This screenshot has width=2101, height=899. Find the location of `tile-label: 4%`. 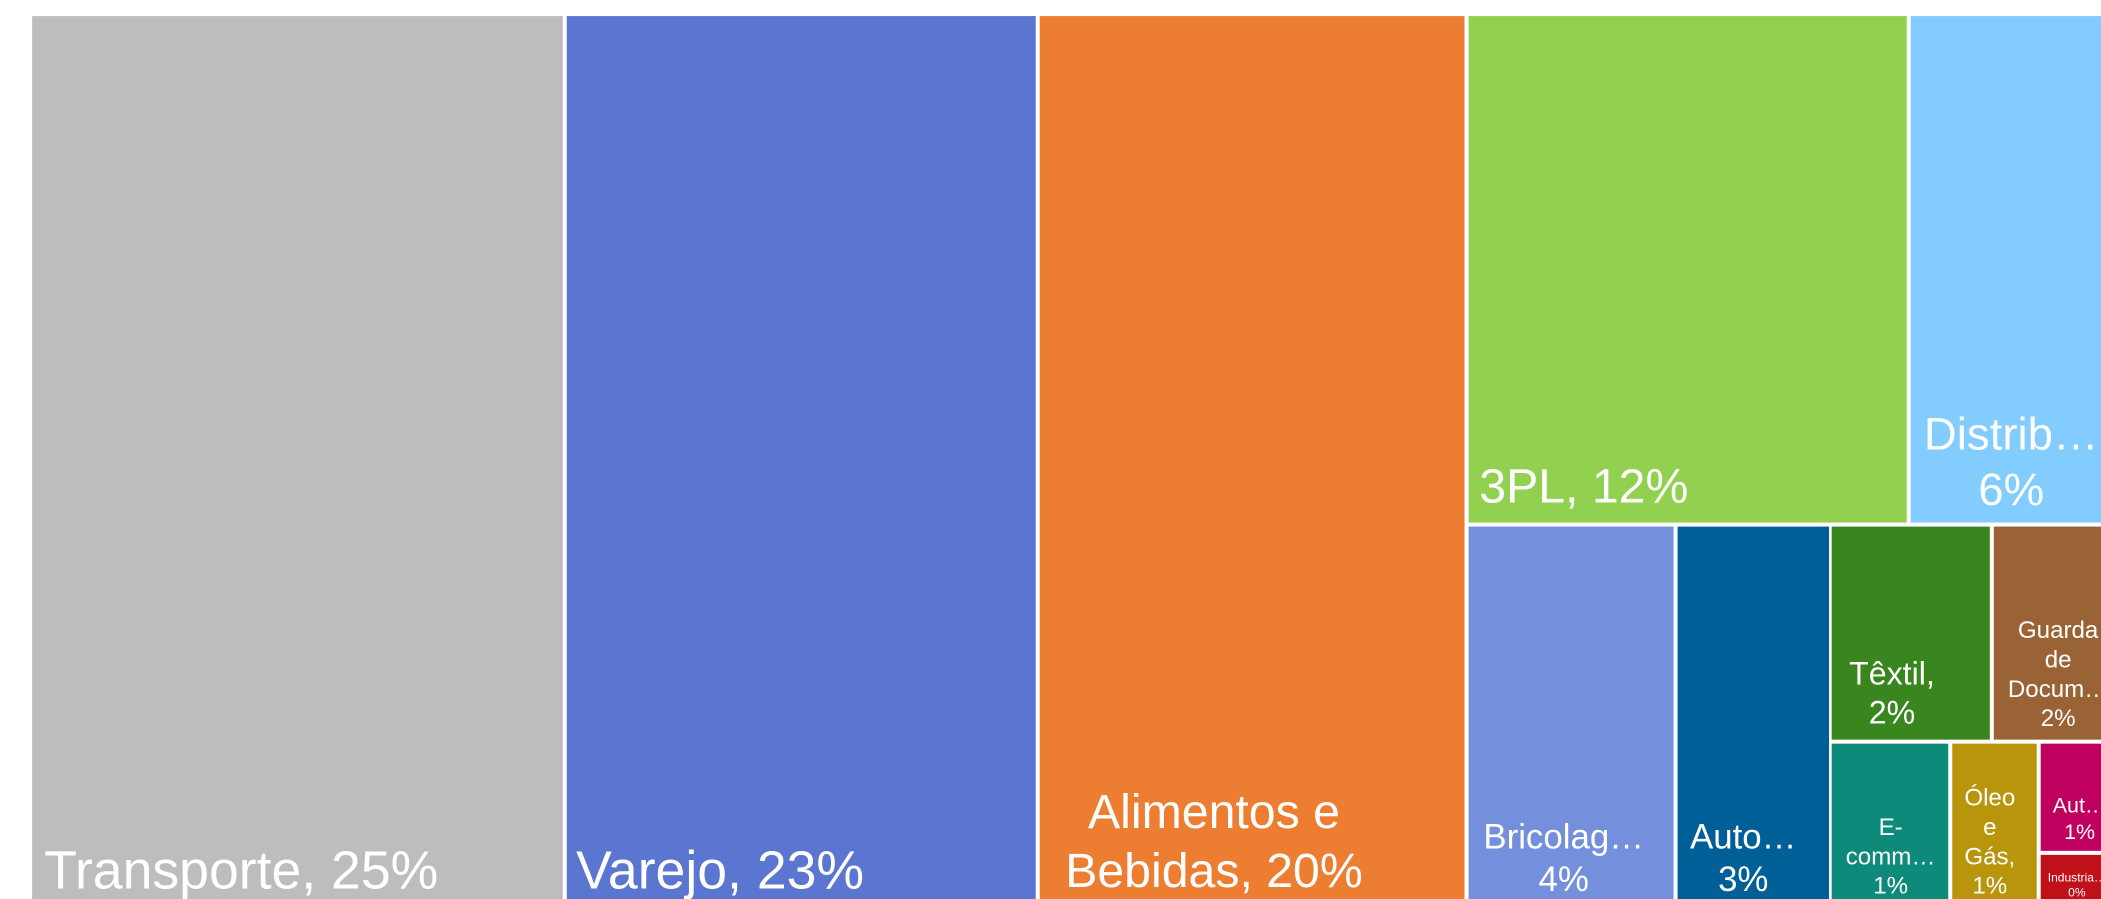

tile-label: 4% is located at coordinates (1564, 879).